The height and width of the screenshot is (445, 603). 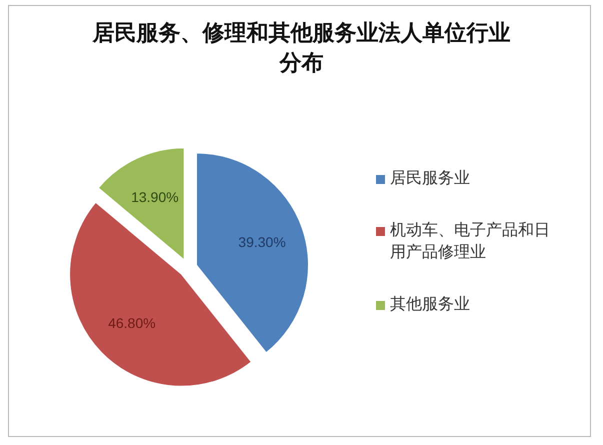 What do you see at coordinates (132, 322) in the screenshot?
I see `data-label: 46.80%` at bounding box center [132, 322].